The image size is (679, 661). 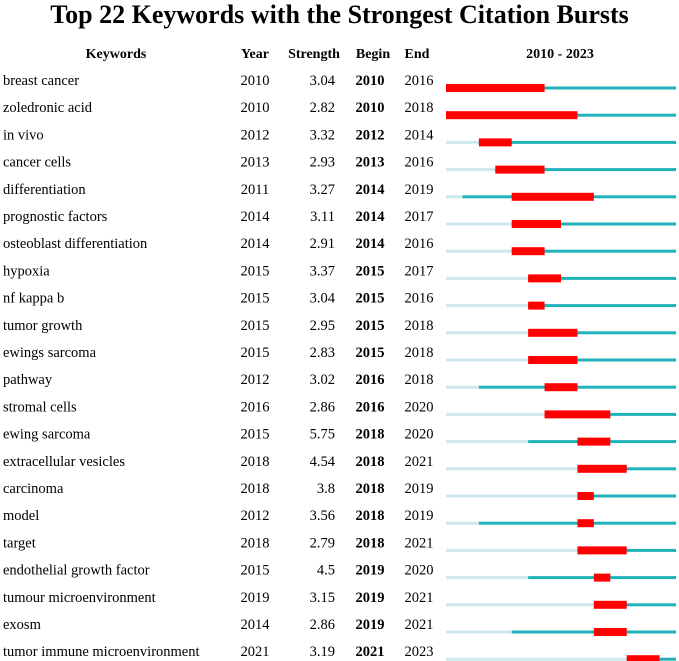 I want to click on header-year: Year, so click(x=255, y=54).